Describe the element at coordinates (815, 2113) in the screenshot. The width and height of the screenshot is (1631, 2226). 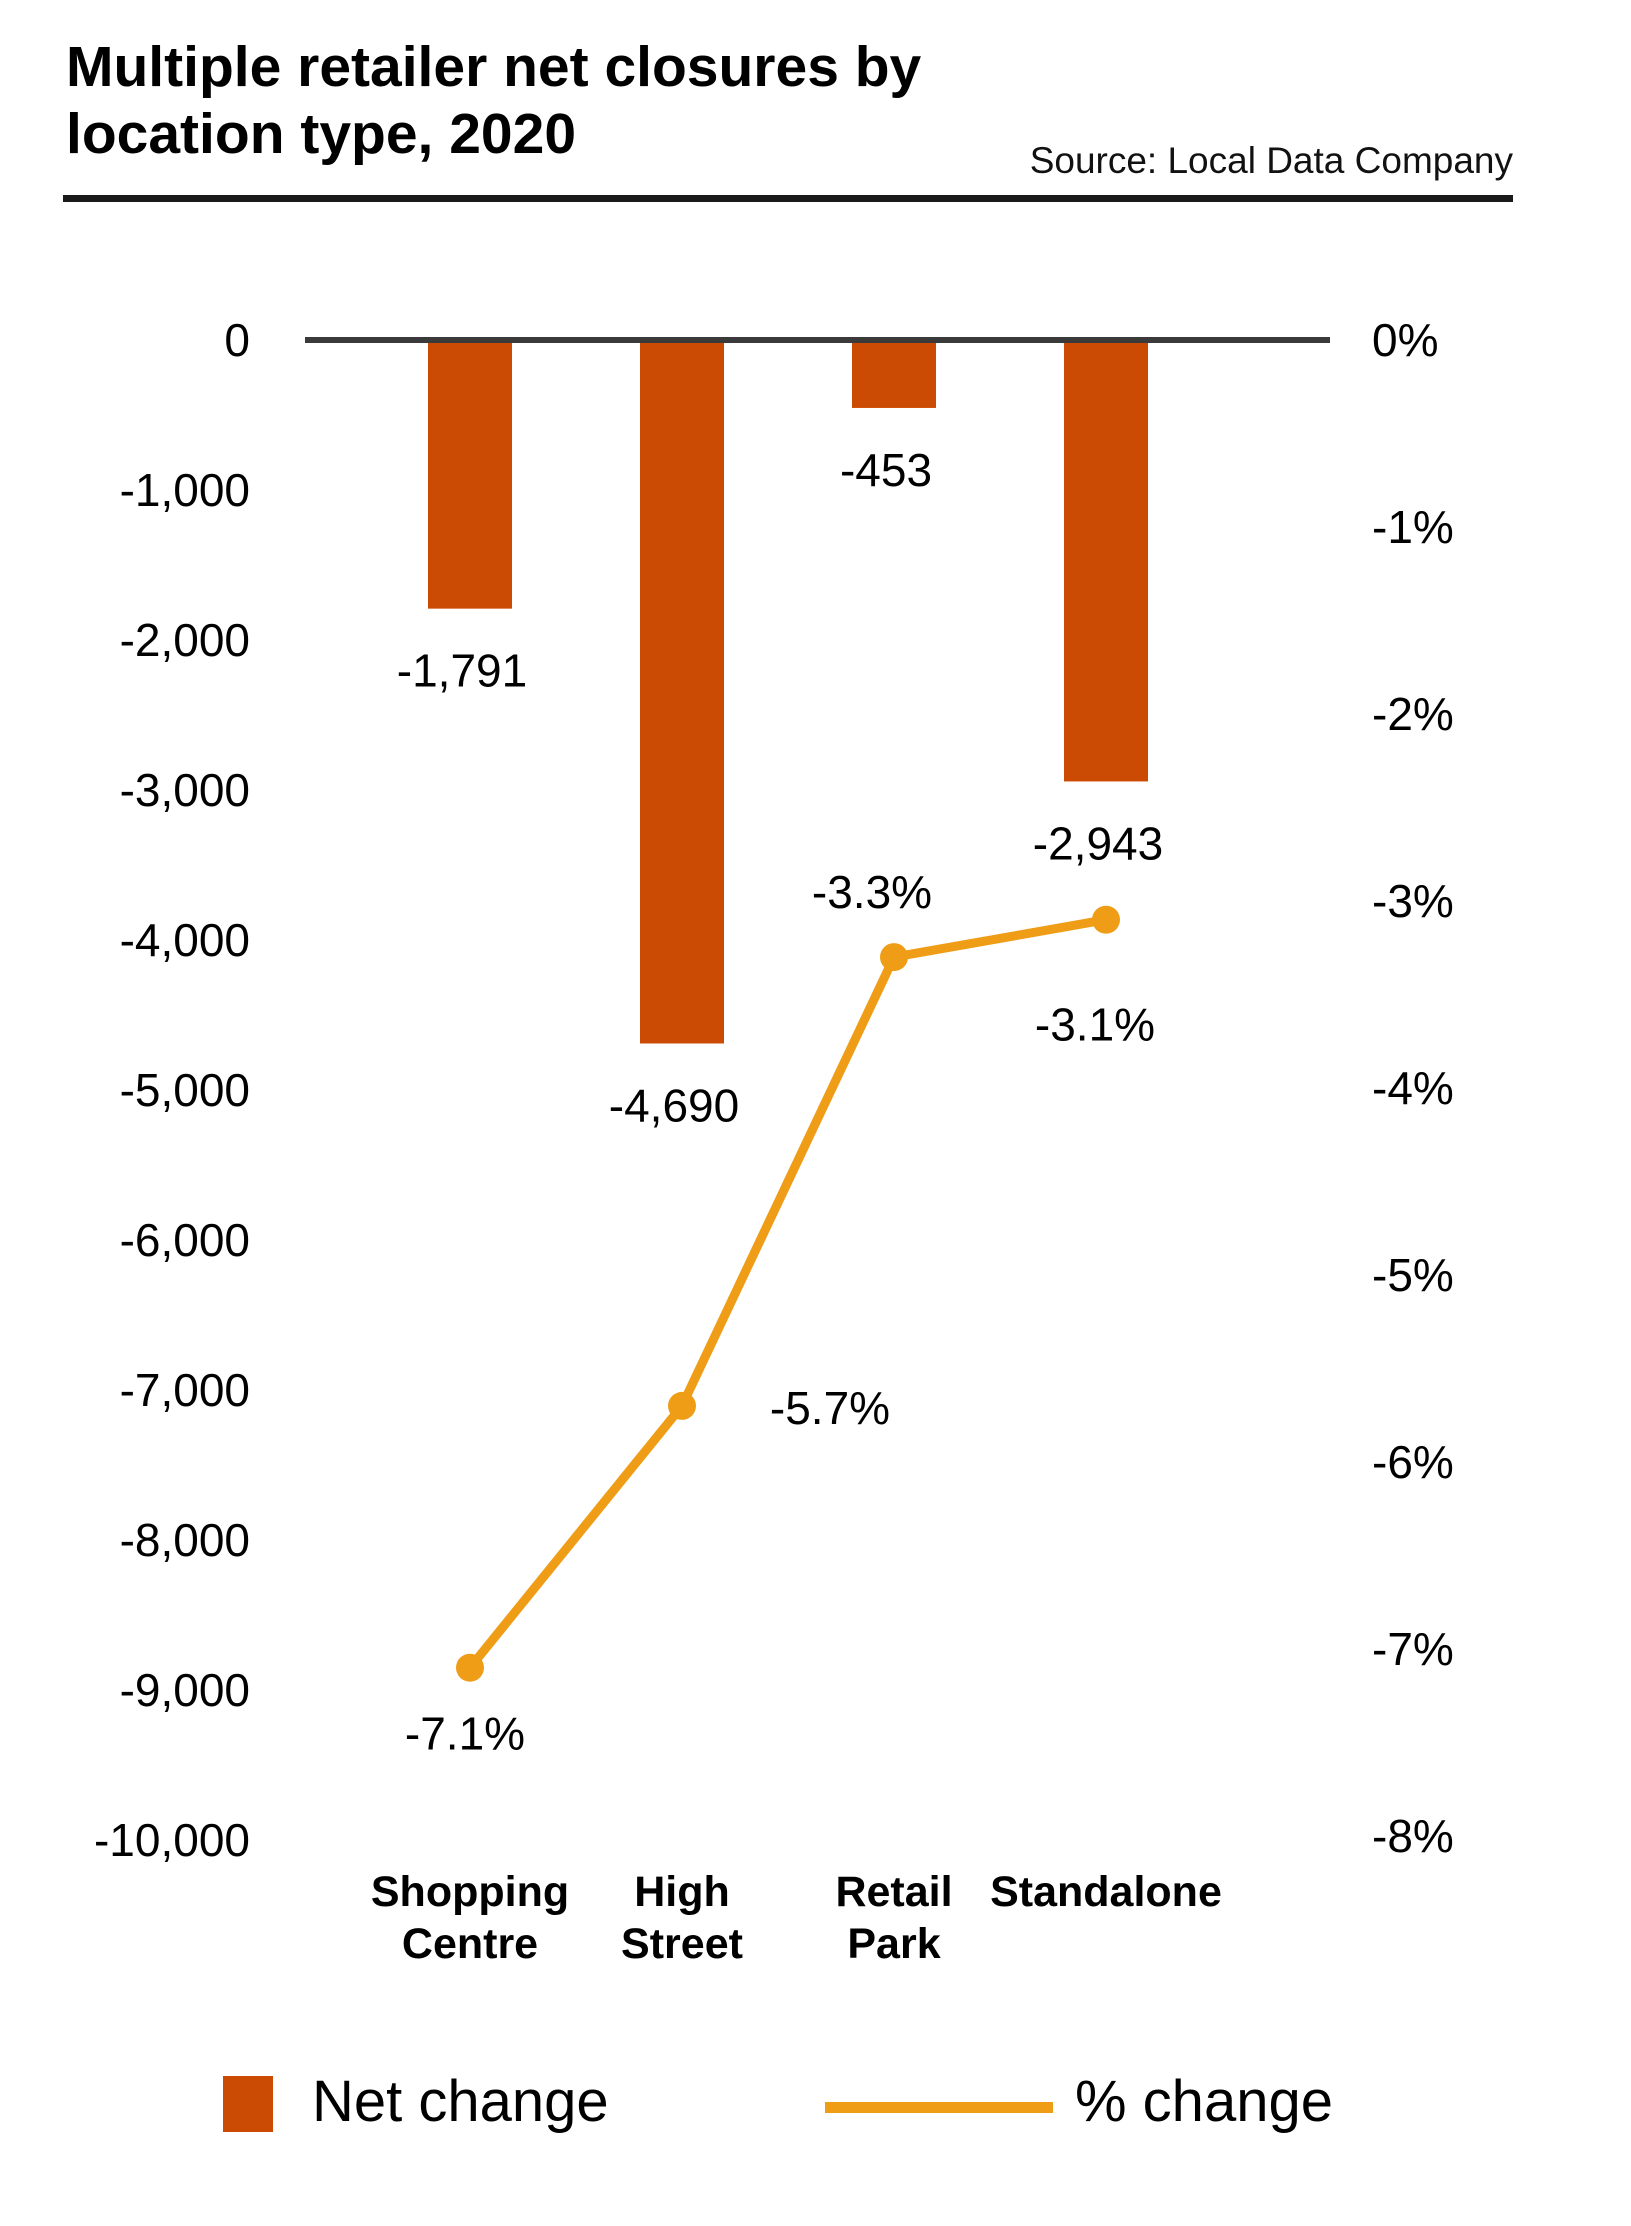
I see `legend: Net change % change` at that location.